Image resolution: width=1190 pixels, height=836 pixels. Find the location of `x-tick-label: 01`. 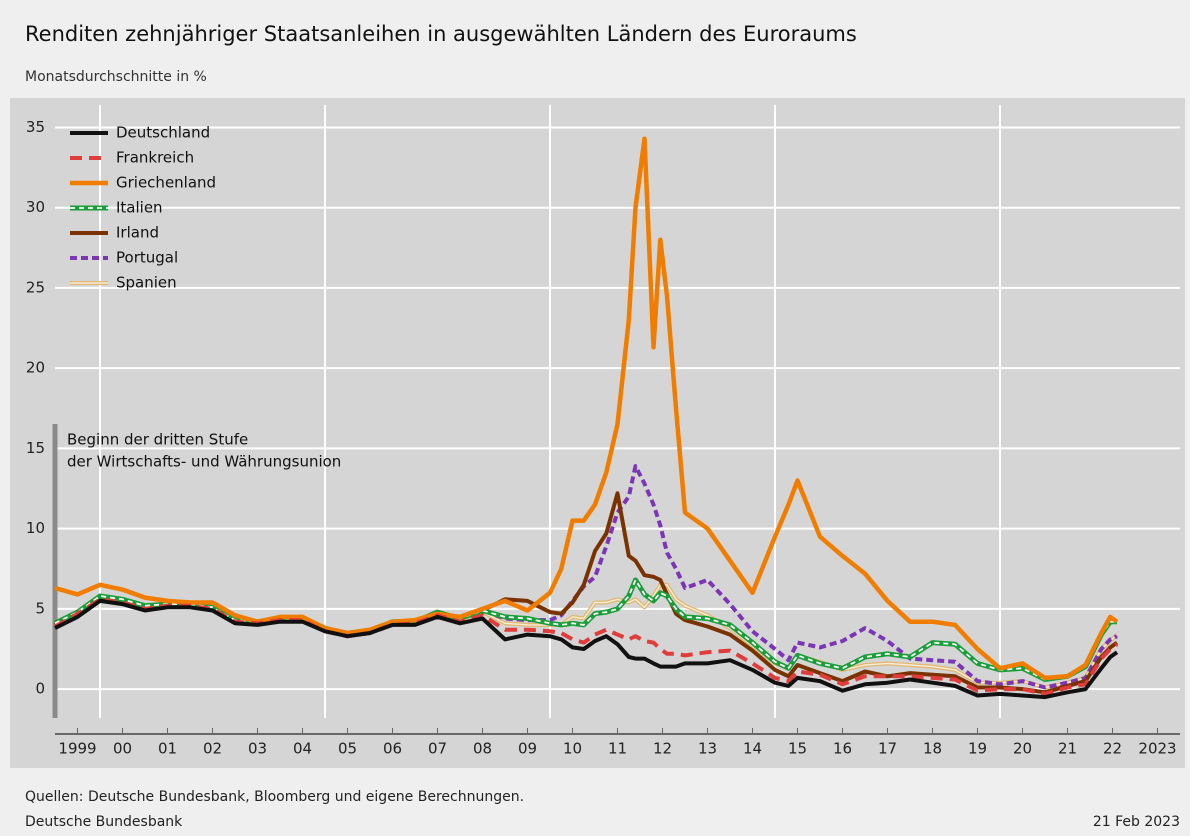

x-tick-label: 01 is located at coordinates (167, 749).